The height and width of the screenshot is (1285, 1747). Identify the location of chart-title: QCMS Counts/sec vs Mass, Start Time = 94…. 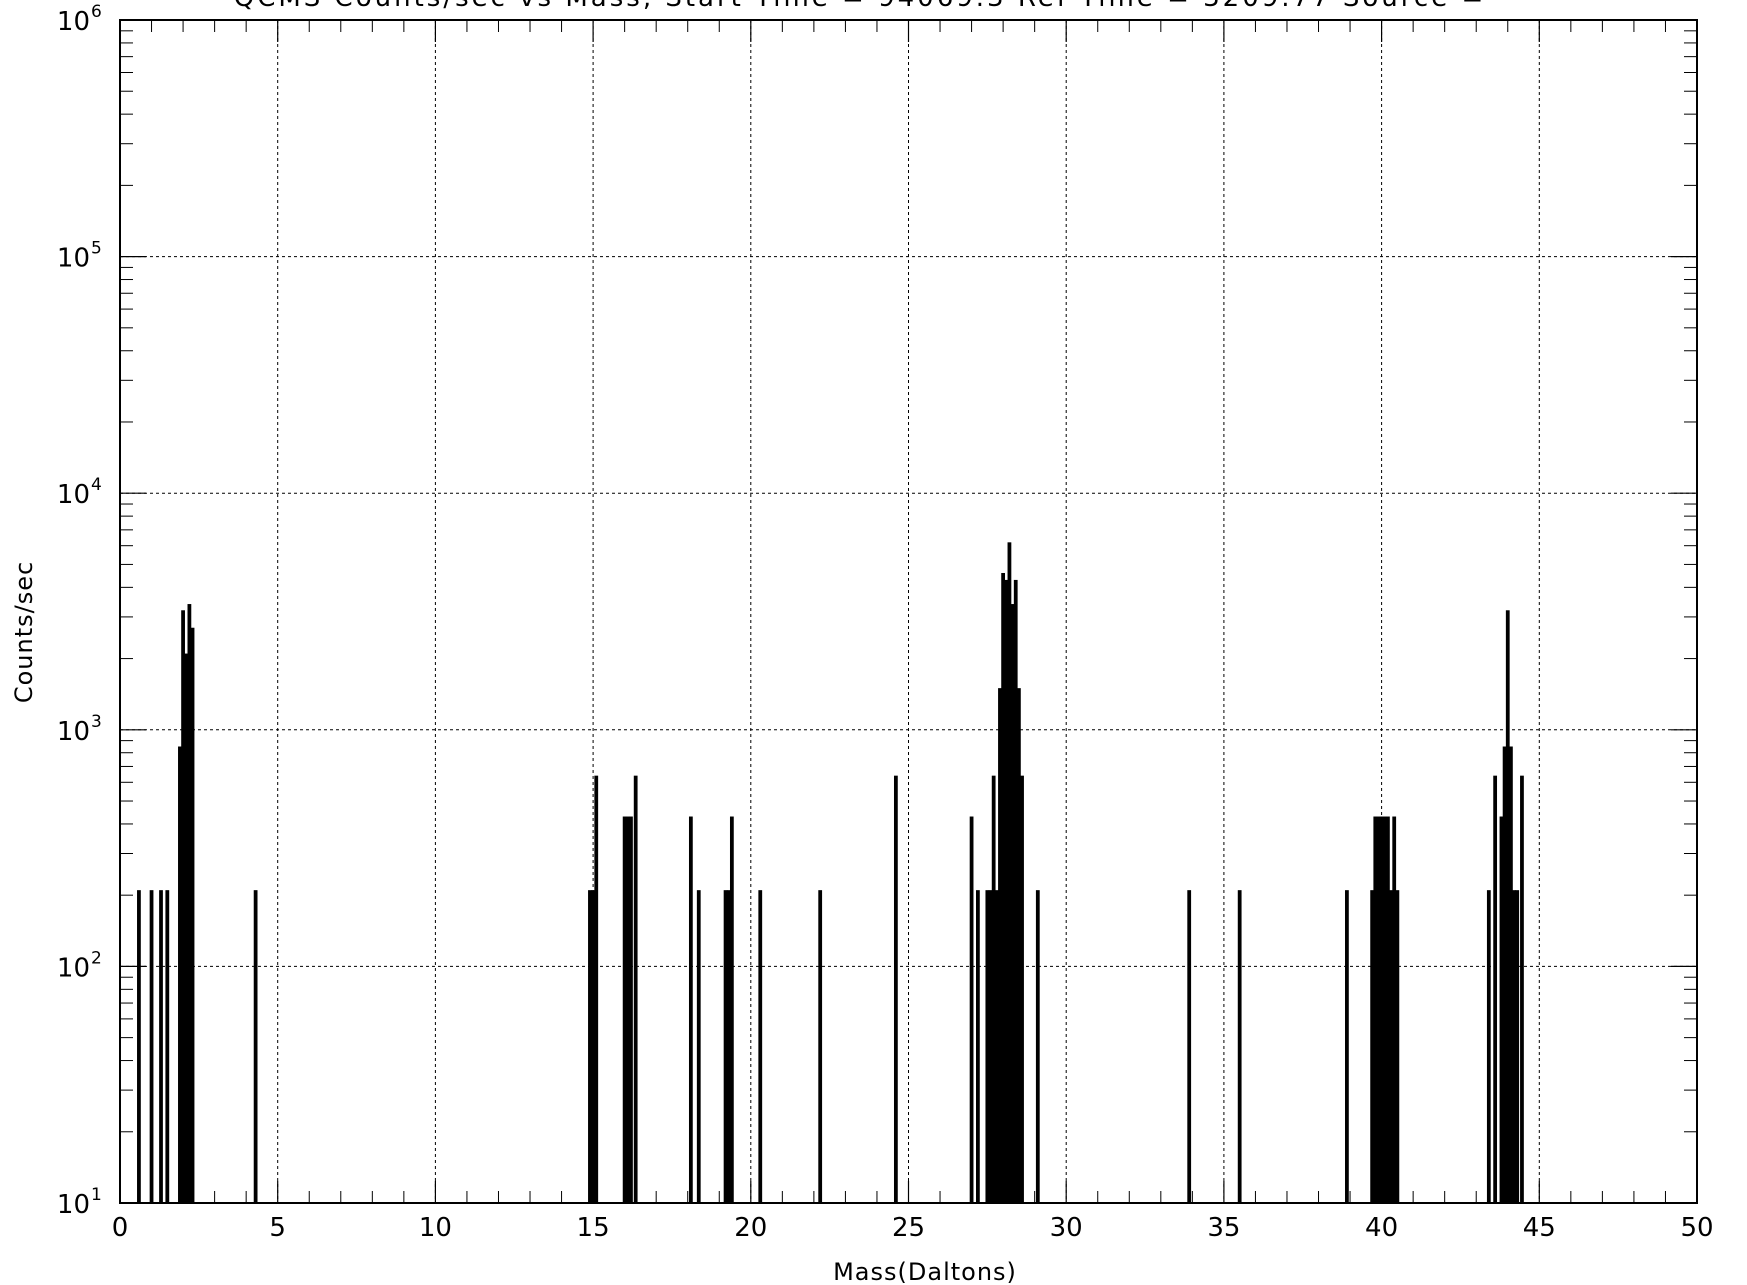
(860, 6).